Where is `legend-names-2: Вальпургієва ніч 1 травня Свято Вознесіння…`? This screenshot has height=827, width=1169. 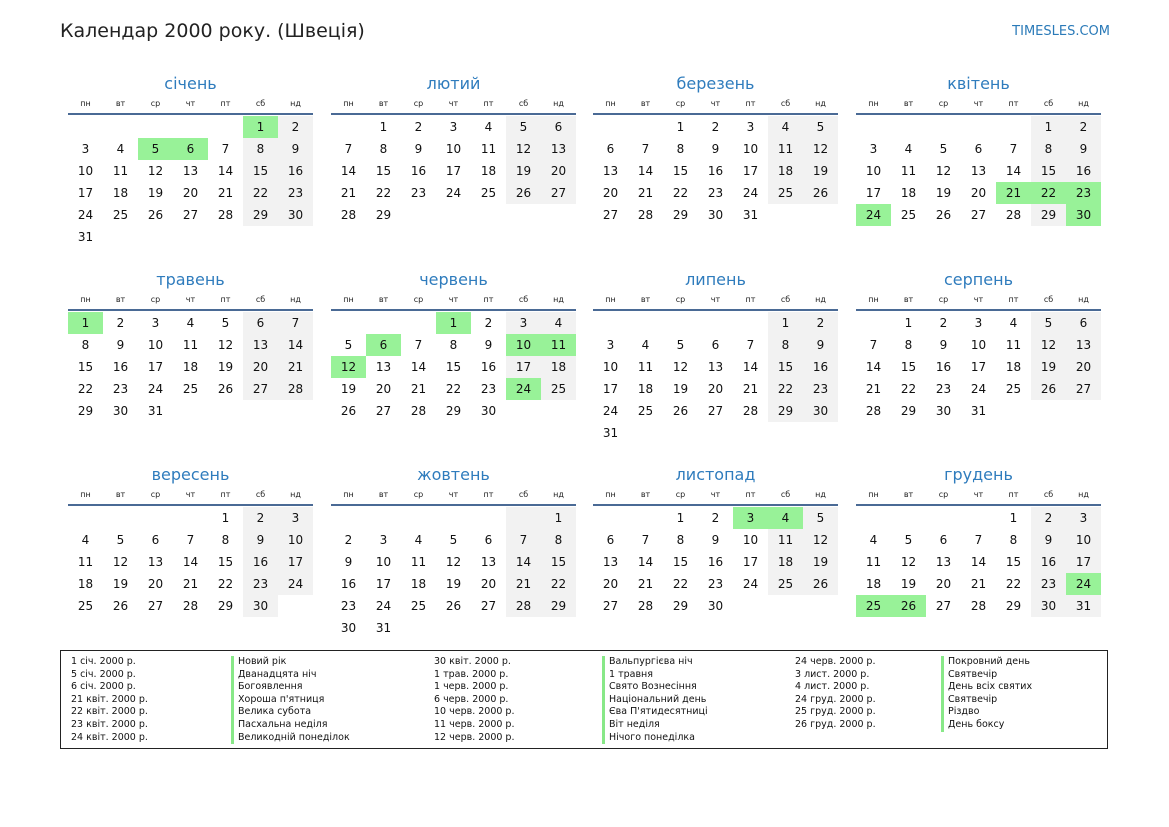 legend-names-2: Вальпургієва ніч 1 травня Свято Вознесіння… is located at coordinates (655, 700).